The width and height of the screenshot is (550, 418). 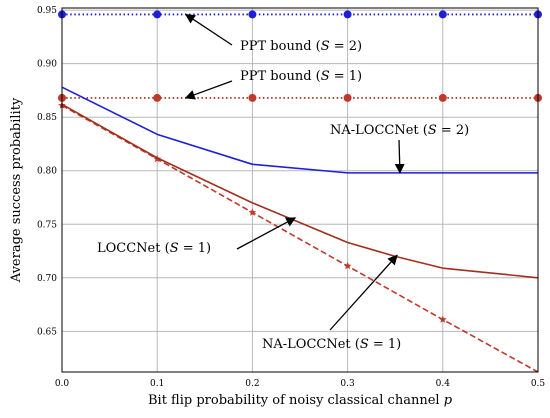 I want to click on annotation-na2: NA-LOCCNet (S = 2), so click(x=399, y=148).